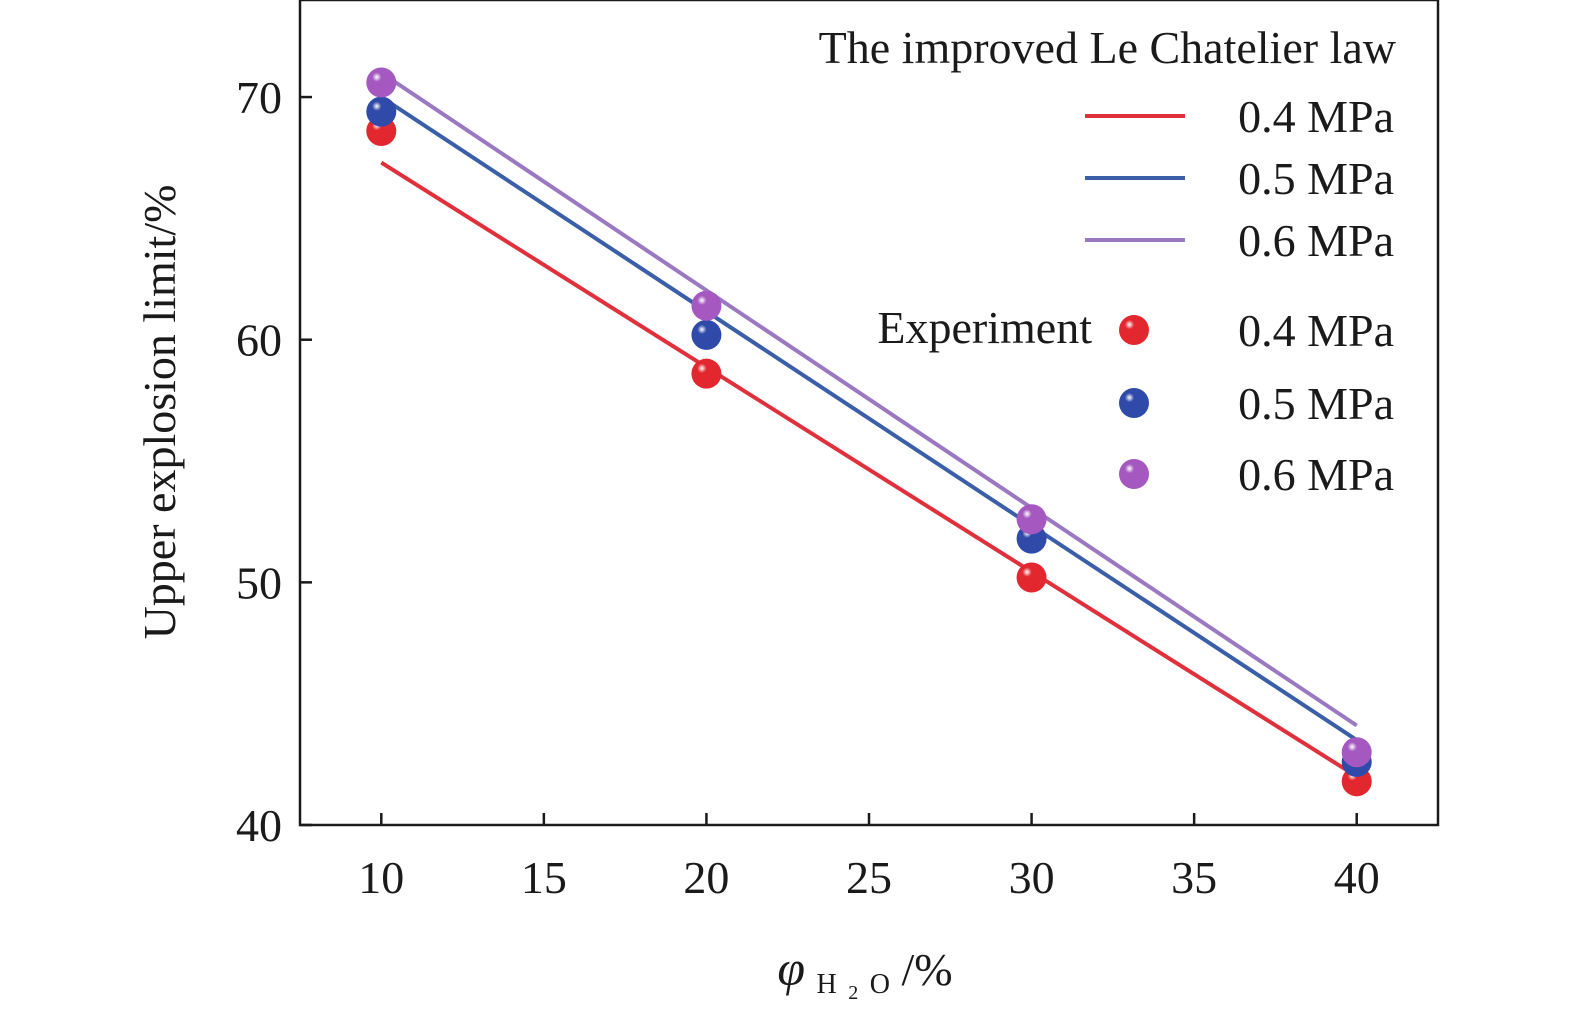 Image resolution: width=1575 pixels, height=1017 pixels. I want to click on legend-point-label: 0.6 MPa, so click(1316, 474).